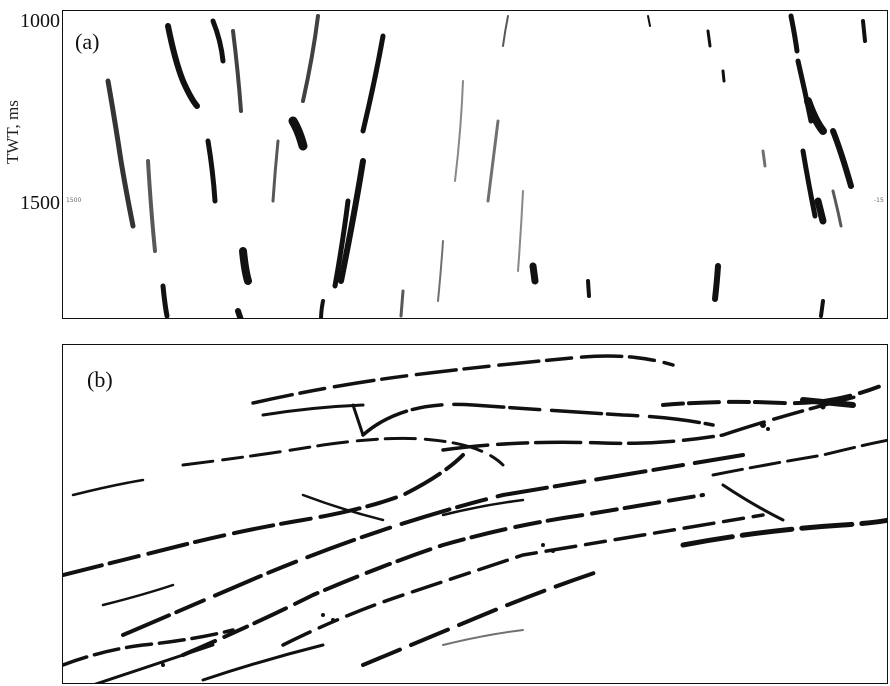 This screenshot has width=890, height=686. What do you see at coordinates (40, 21) in the screenshot?
I see `y-tick-1000: 1000` at bounding box center [40, 21].